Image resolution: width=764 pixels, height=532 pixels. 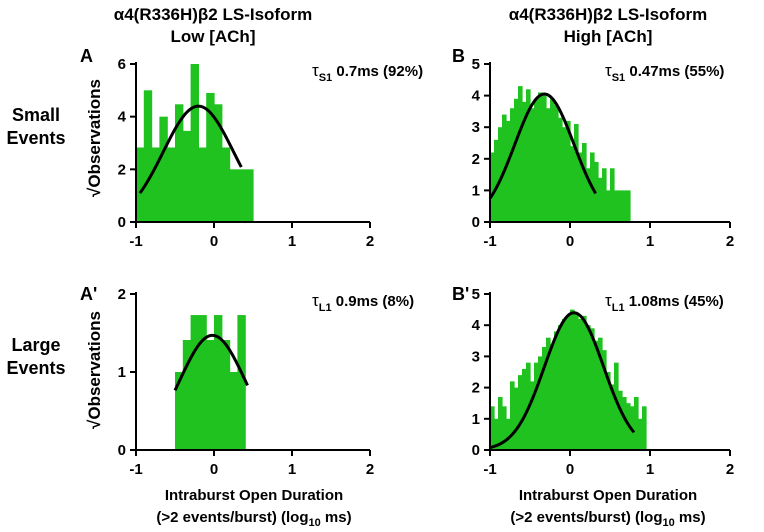 What do you see at coordinates (608, 14) in the screenshot?
I see `column-title-high-line1: α4(R336H)β2 LS-Isoform` at bounding box center [608, 14].